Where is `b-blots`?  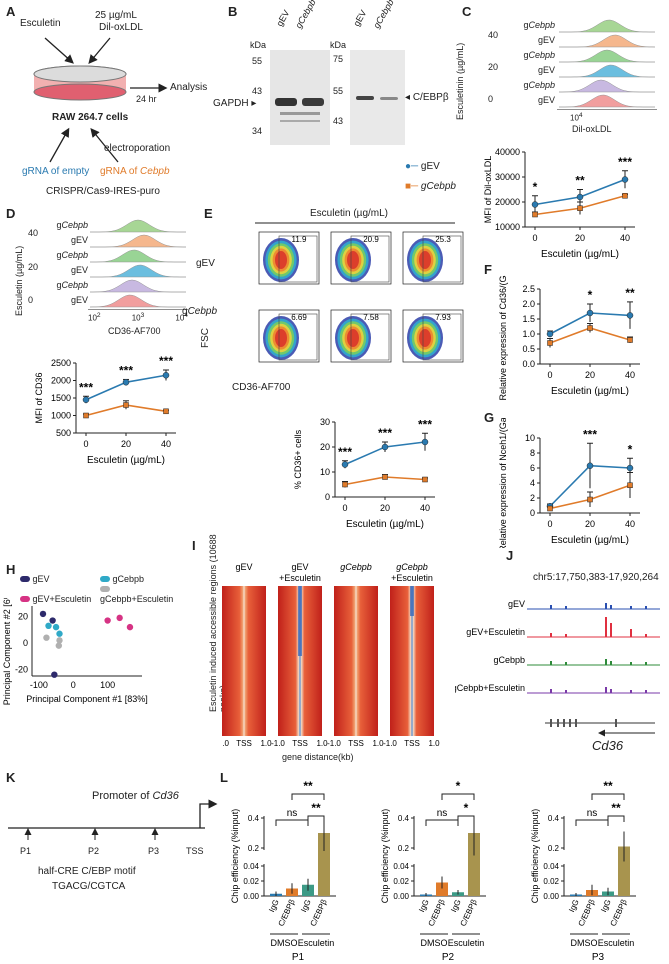
b-blots is located at coordinates (337, 97).